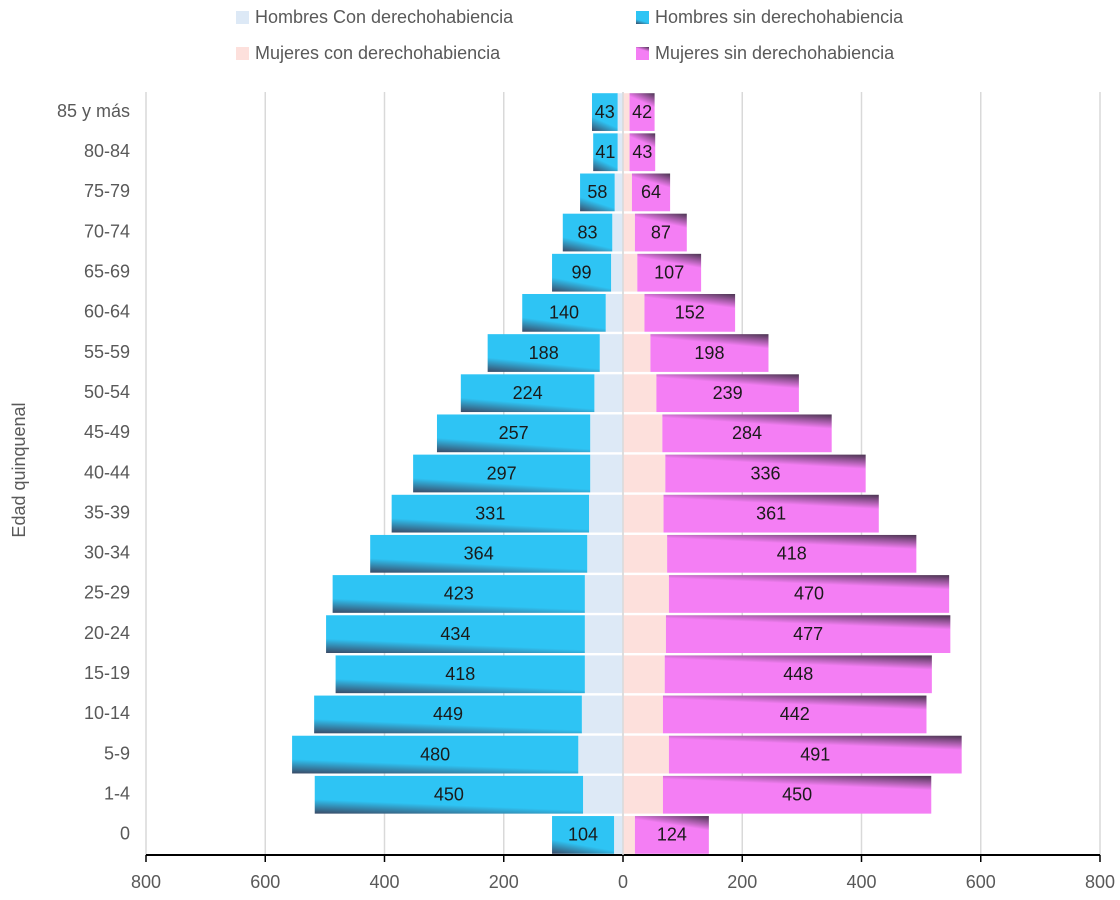  I want to click on data-label: 64, so click(651, 192).